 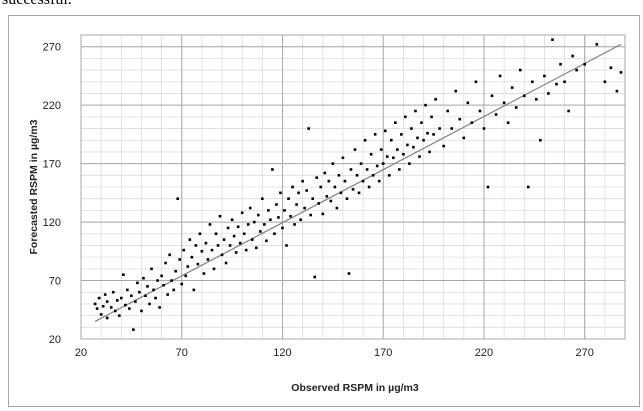 I want to click on x-tick-label: 70, so click(x=182, y=353).